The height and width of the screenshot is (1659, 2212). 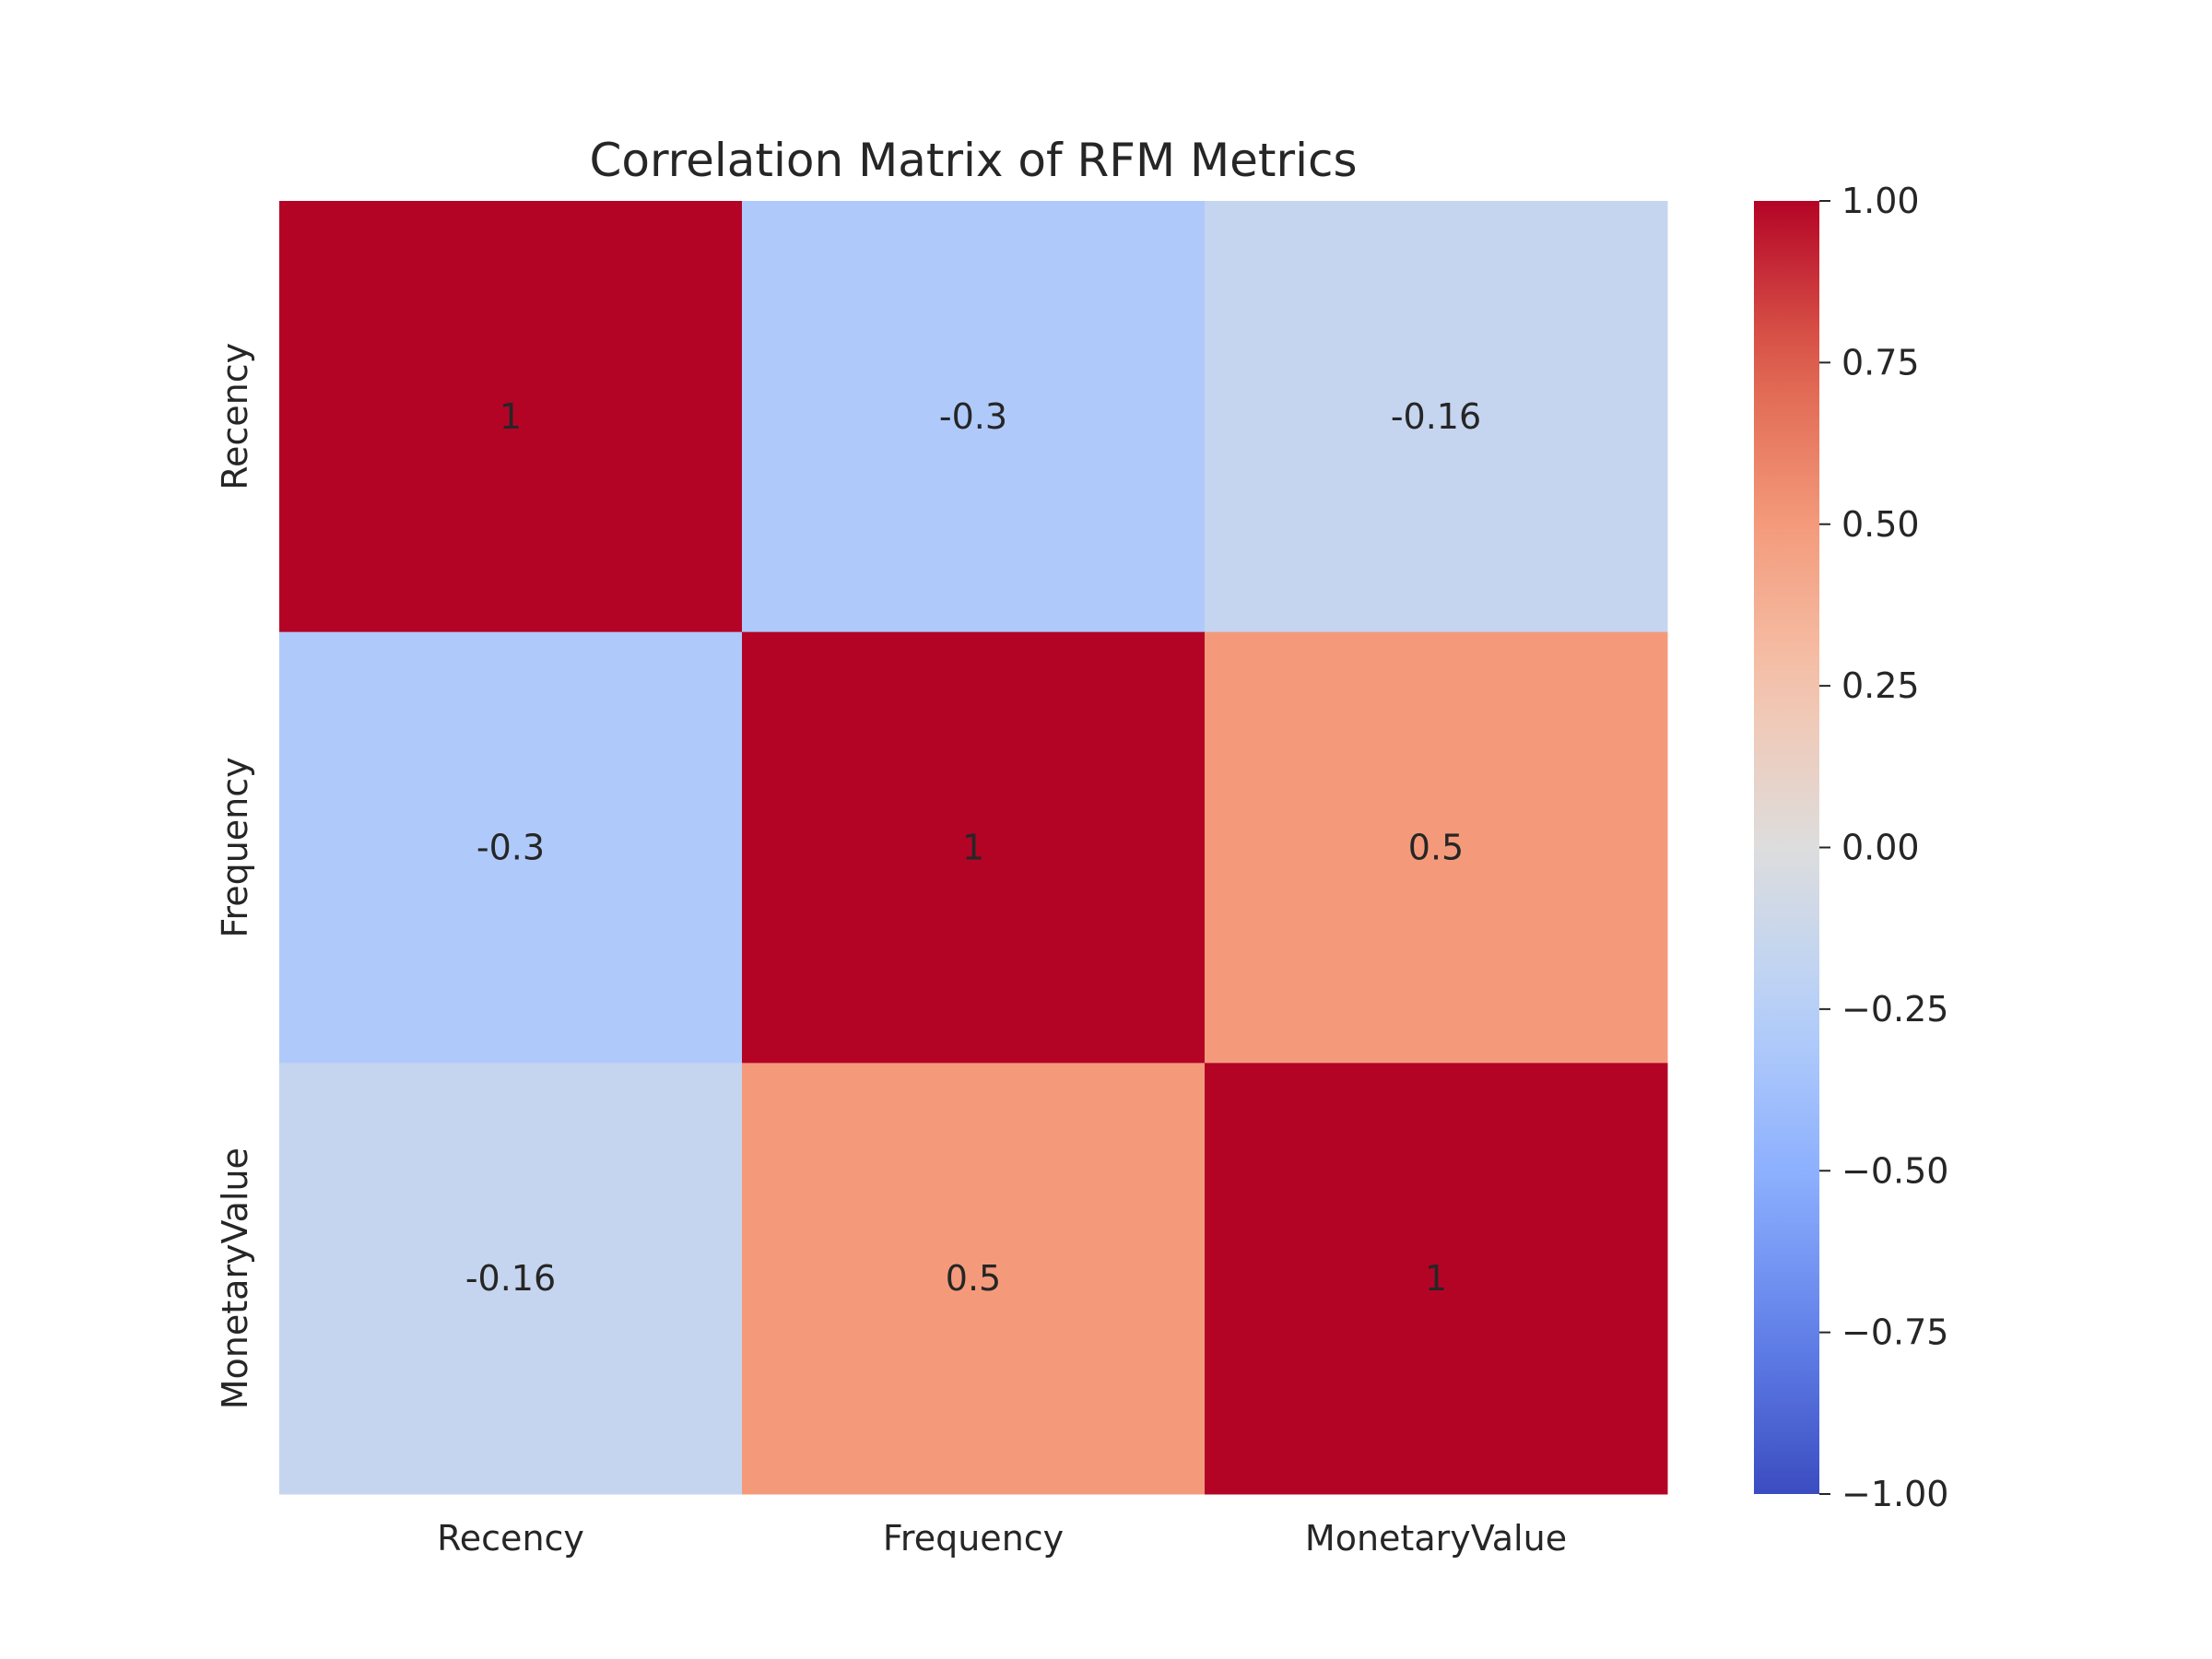 I want to click on colorbar-tick-label: 0.50, so click(x=1880, y=524).